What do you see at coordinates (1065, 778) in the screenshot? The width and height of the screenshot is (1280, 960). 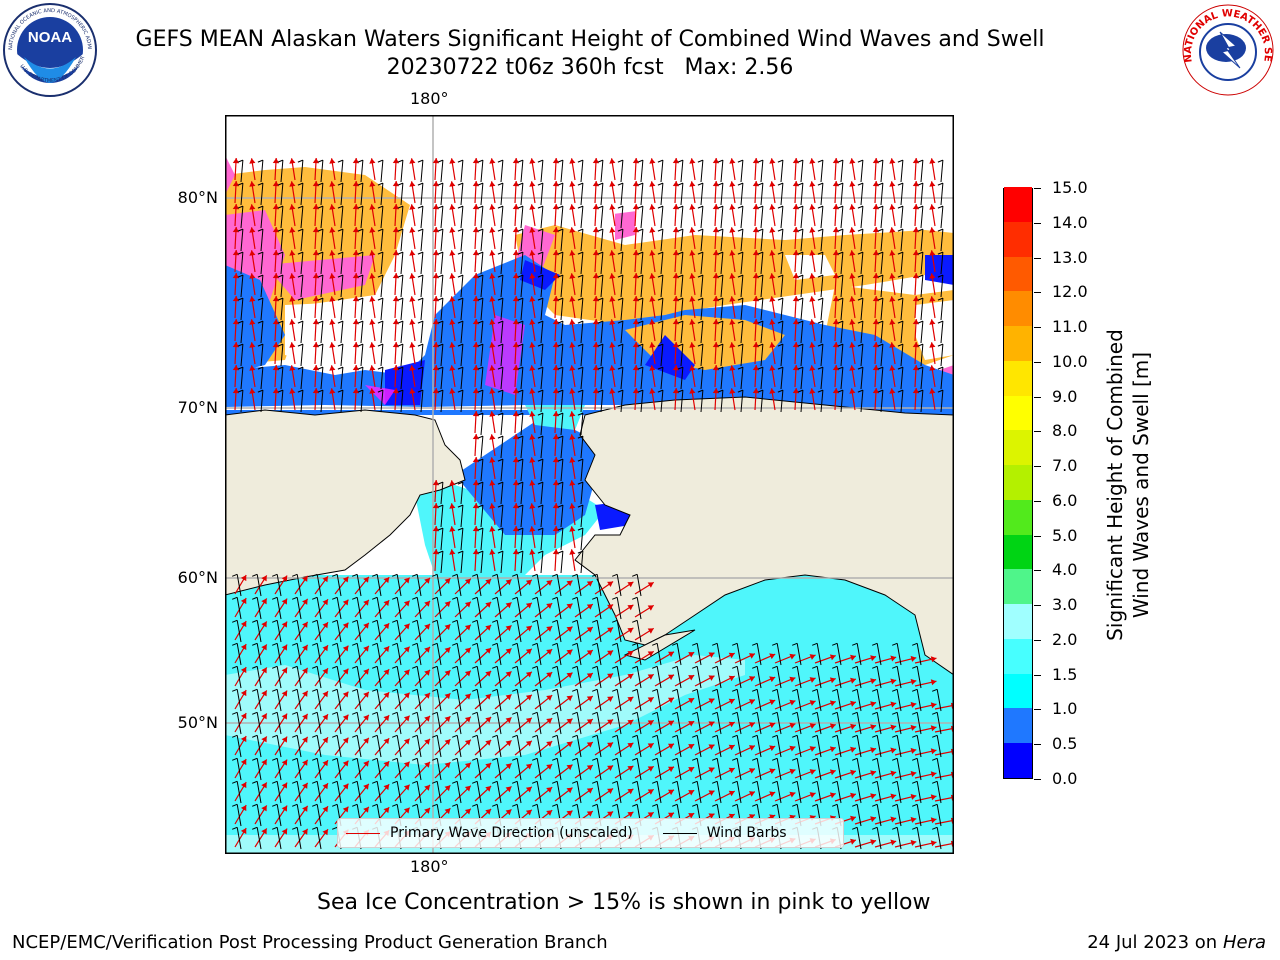 I see `colorbar-tick-label: 0.0` at bounding box center [1065, 778].